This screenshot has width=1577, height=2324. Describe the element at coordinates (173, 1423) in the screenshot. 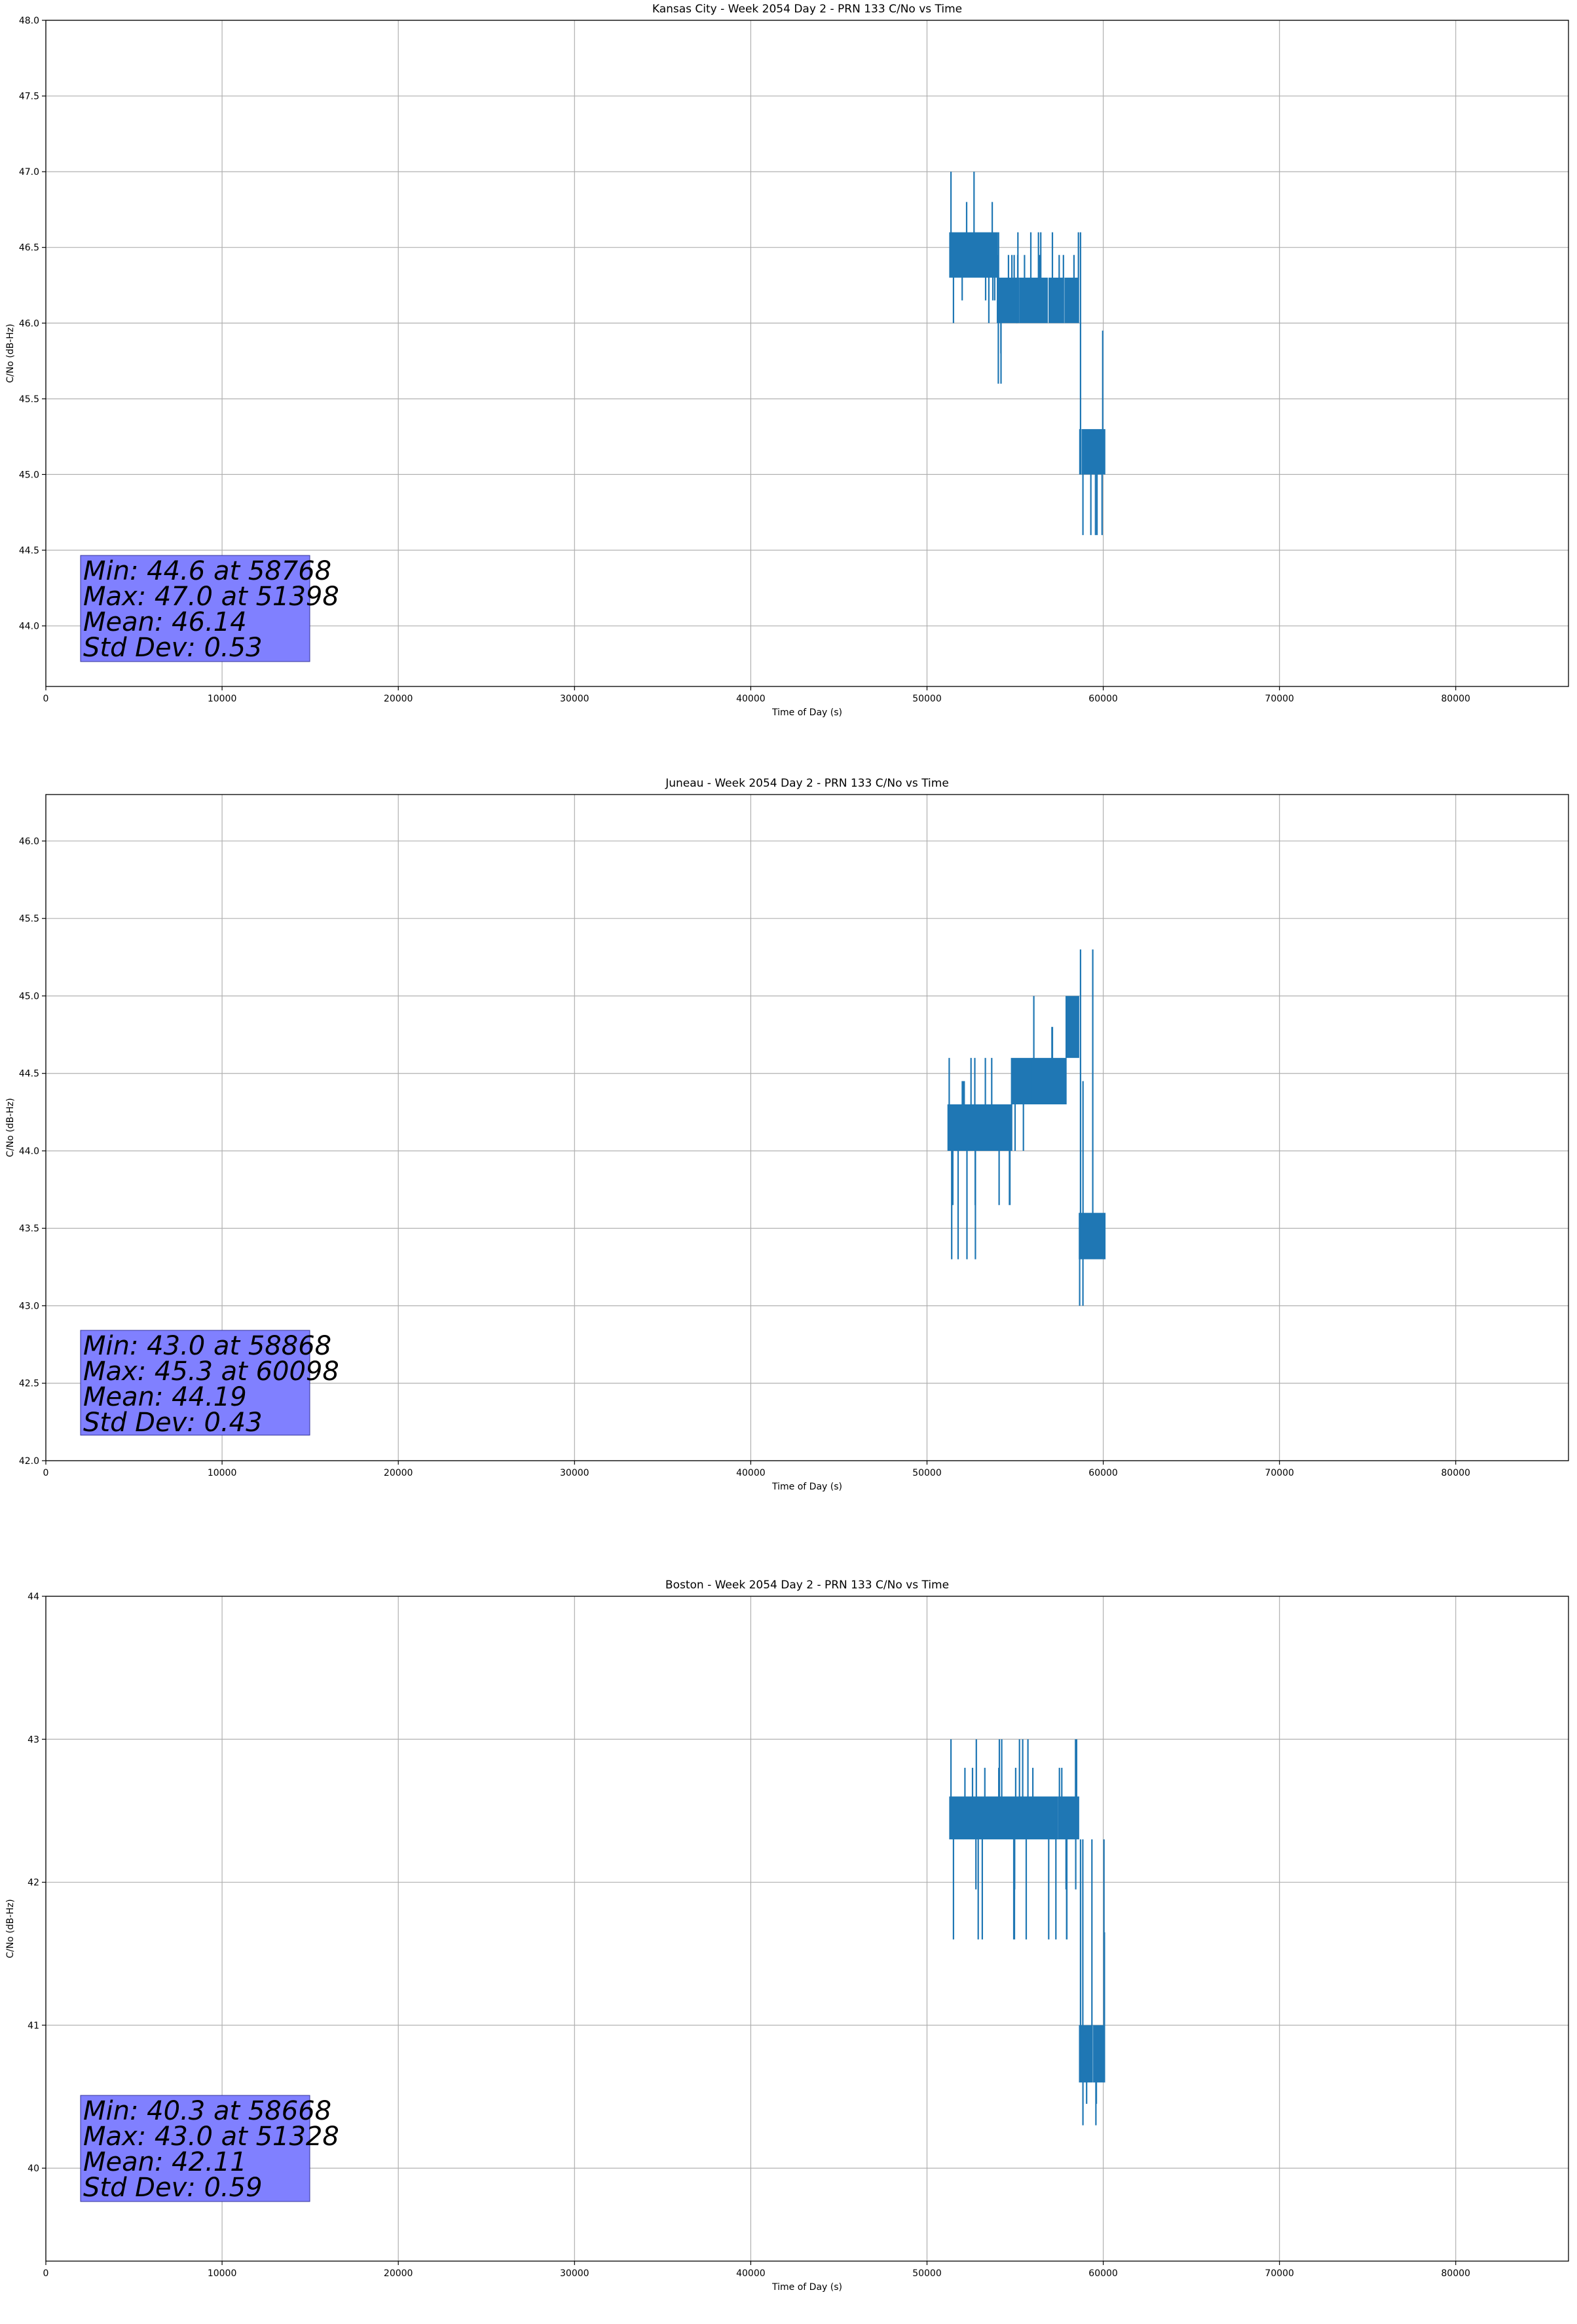

I see `stats-line: Std Dev: 0.43` at that location.